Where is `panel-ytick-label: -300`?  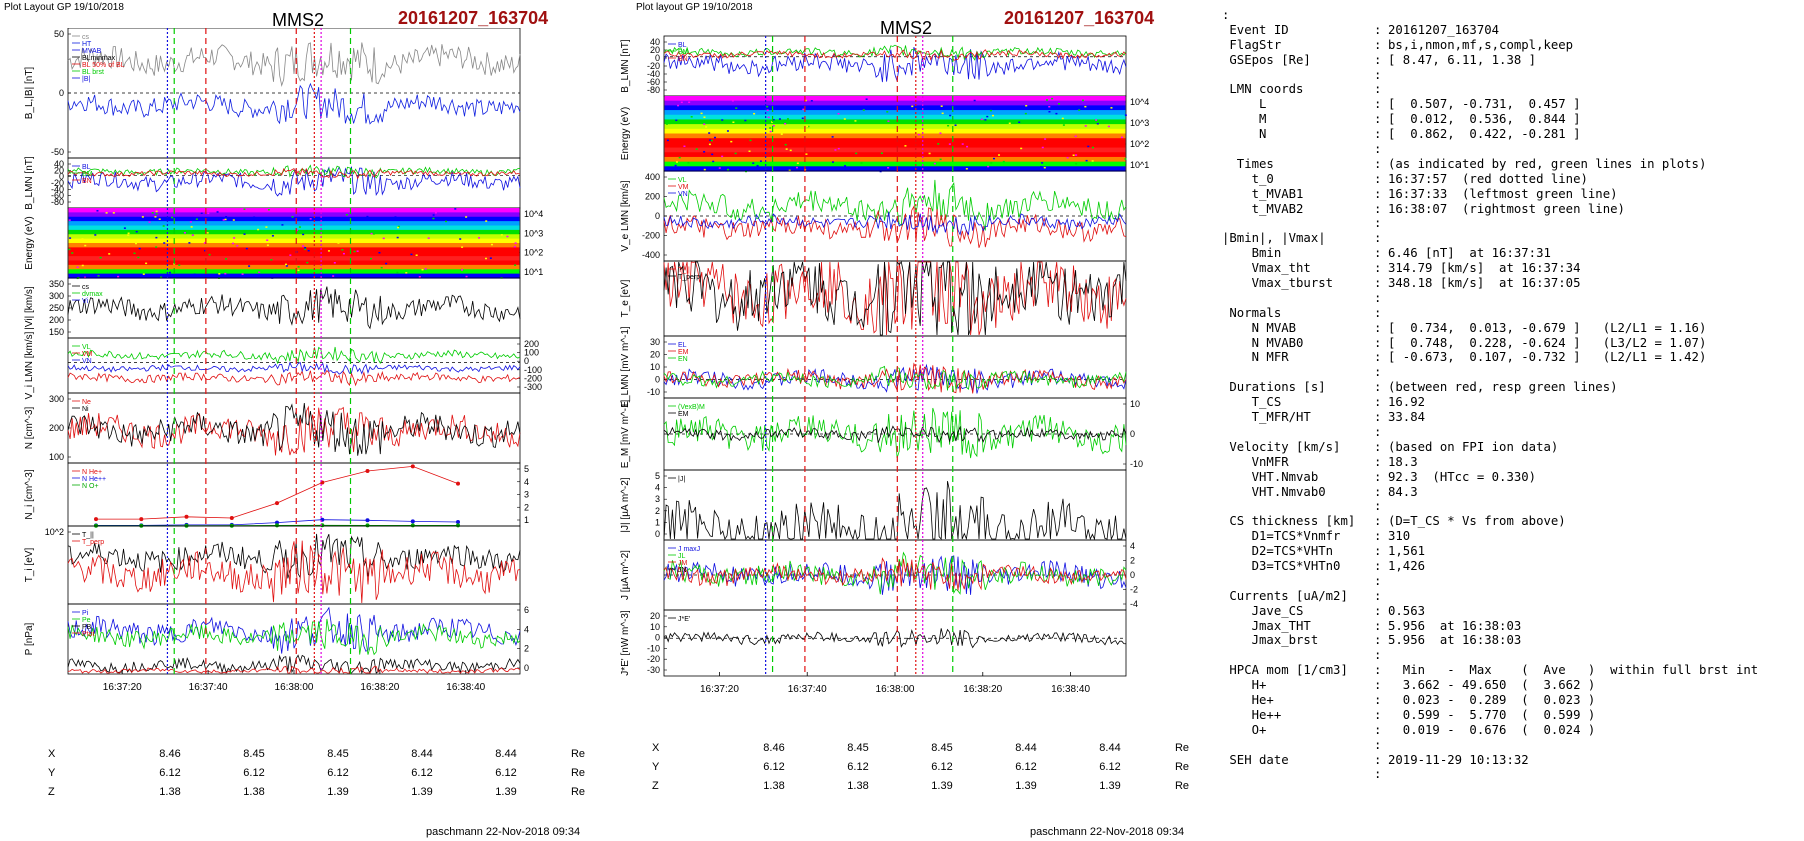
panel-ytick-label: -300 is located at coordinates (533, 387).